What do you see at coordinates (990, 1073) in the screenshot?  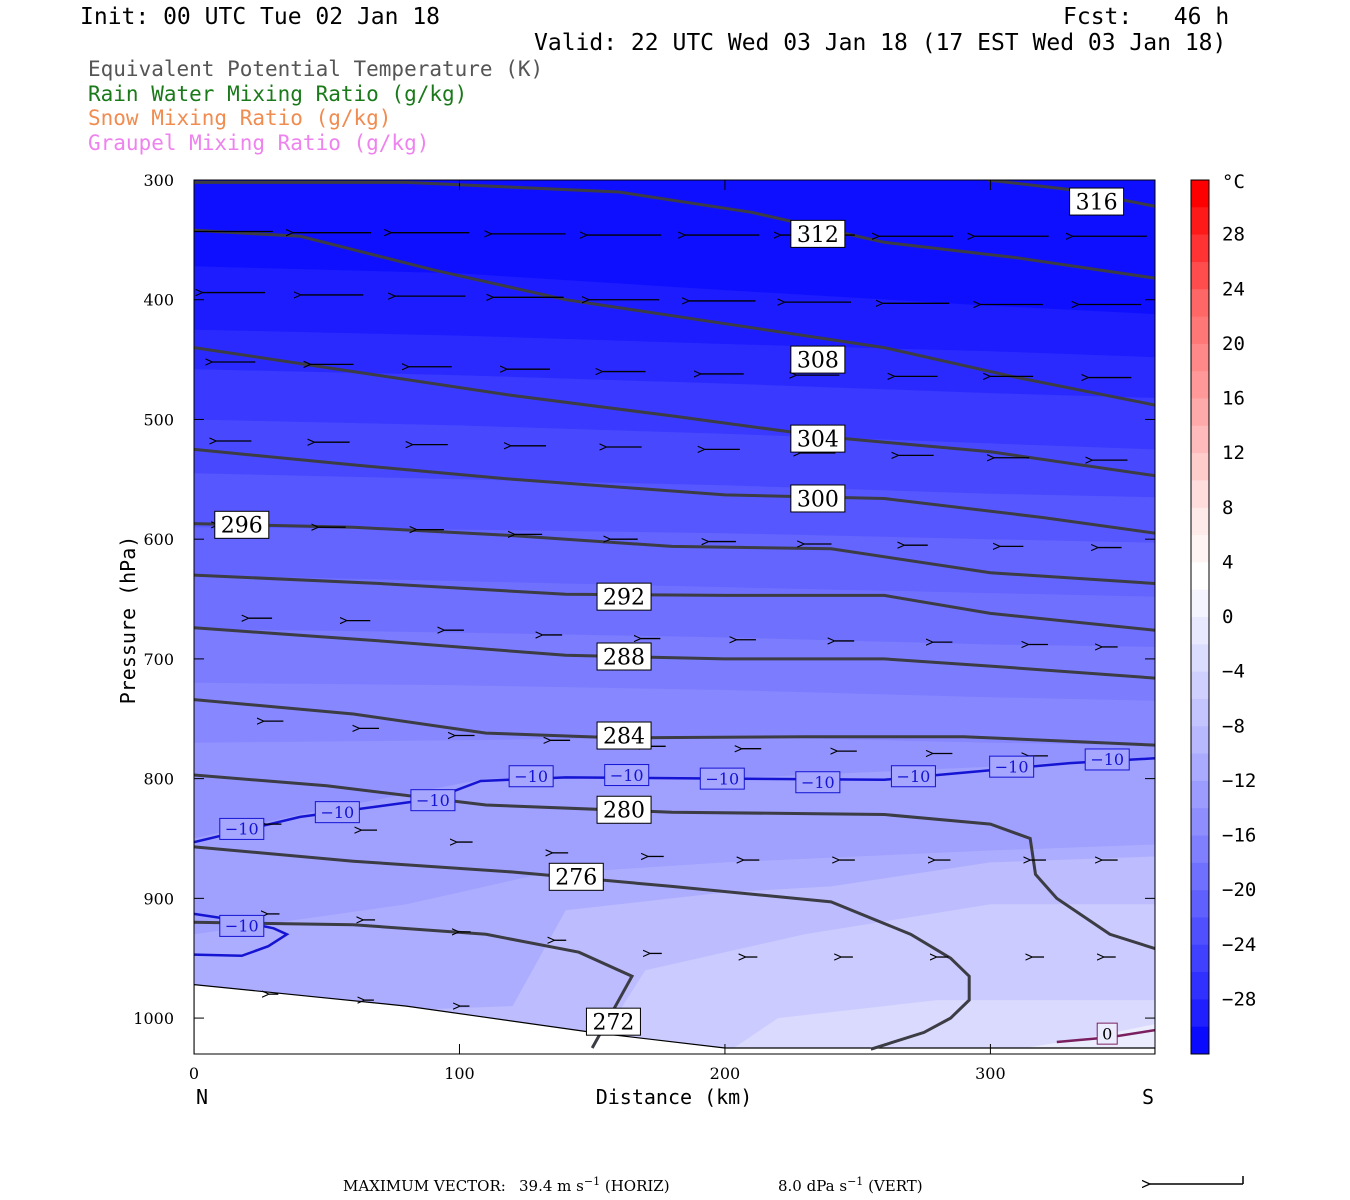 I see `x-tick-label: 300` at bounding box center [990, 1073].